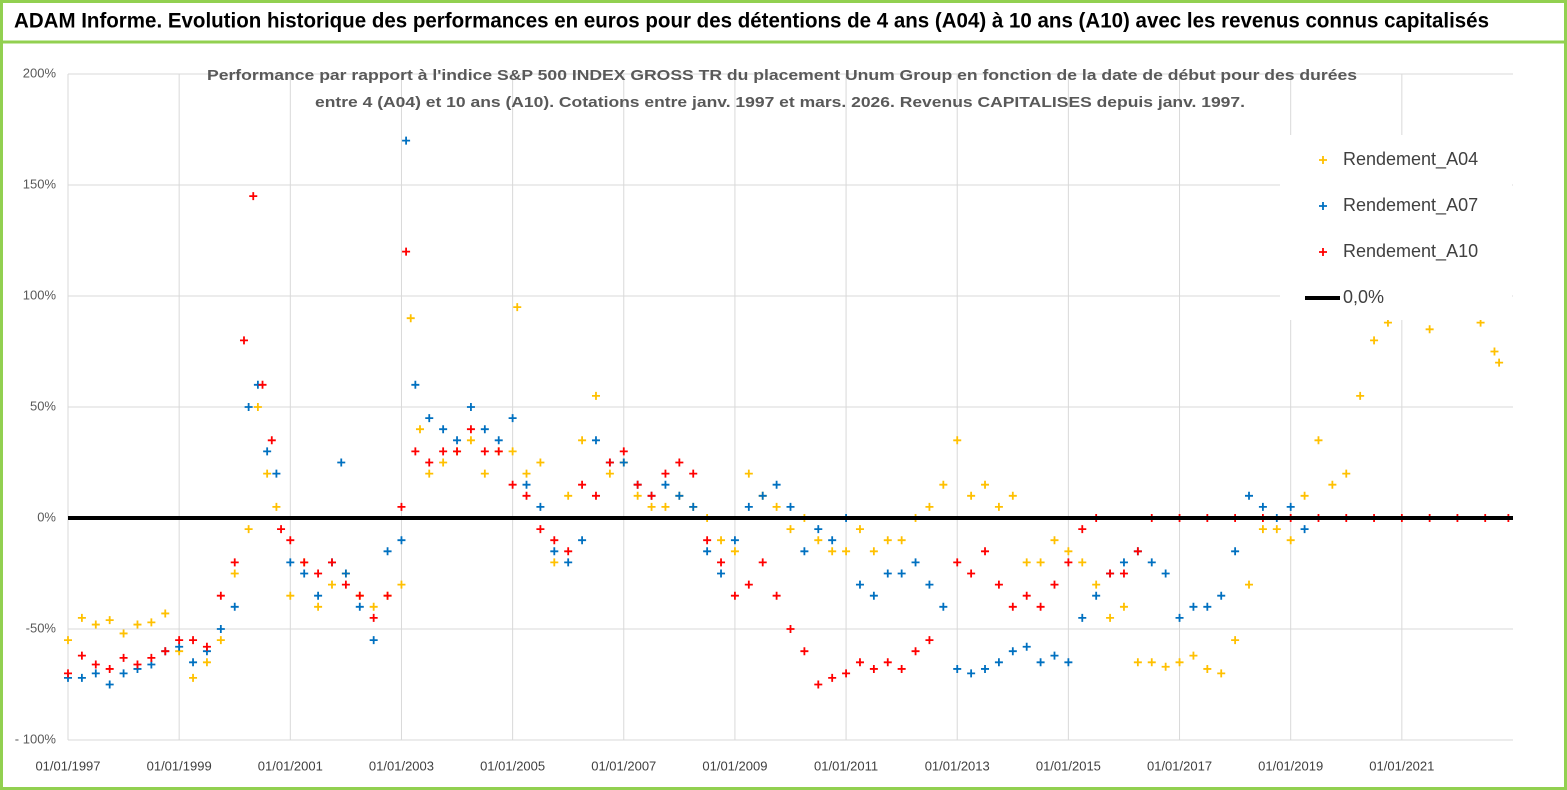  What do you see at coordinates (1068, 765) in the screenshot?
I see `x-tick-label: 01/01/2015` at bounding box center [1068, 765].